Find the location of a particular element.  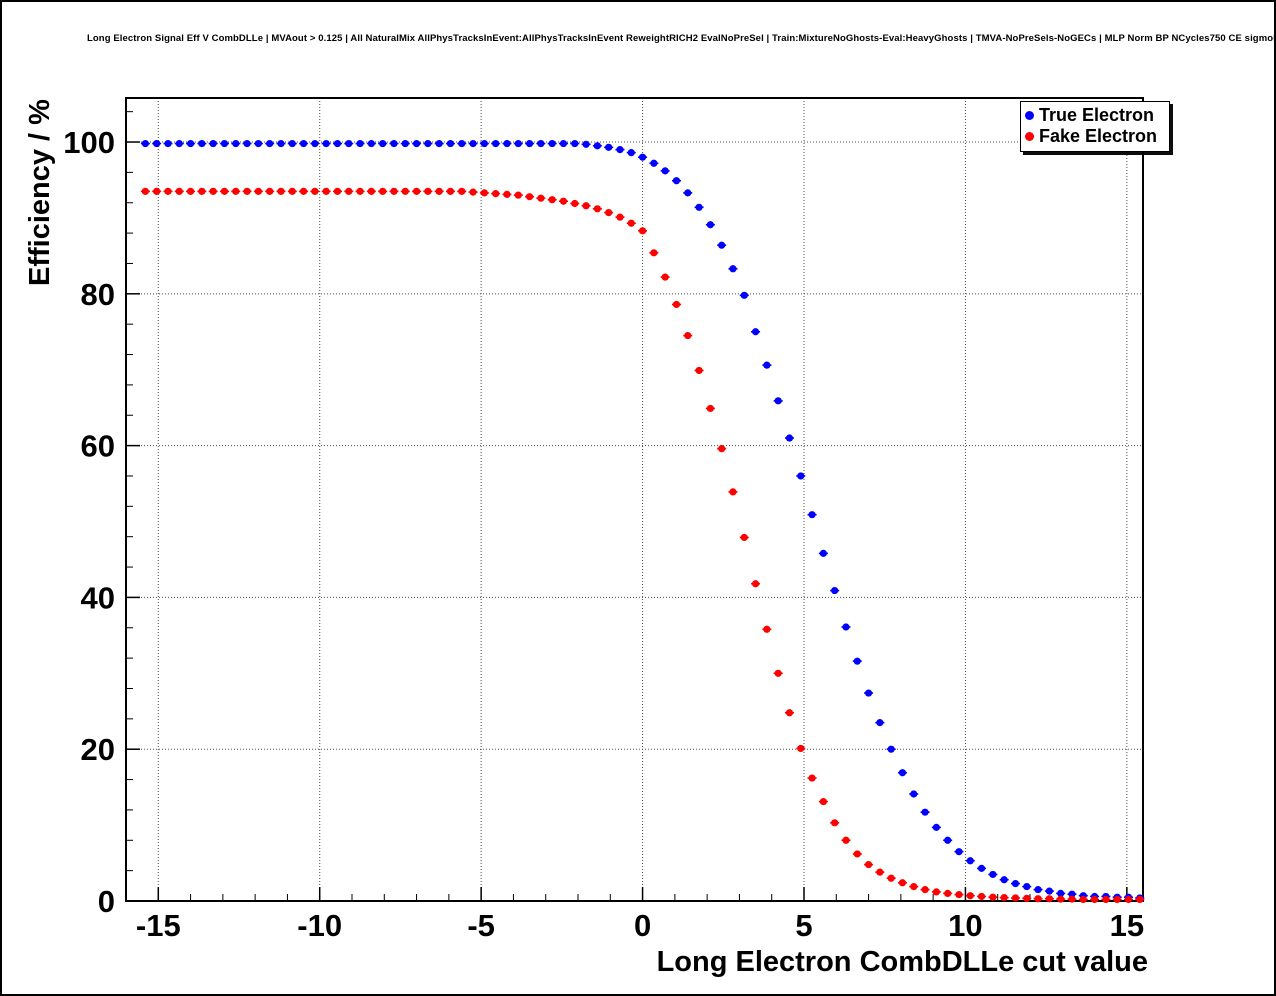

x-axis-title: Long Electron CombDLLe cut value is located at coordinates (902, 962).